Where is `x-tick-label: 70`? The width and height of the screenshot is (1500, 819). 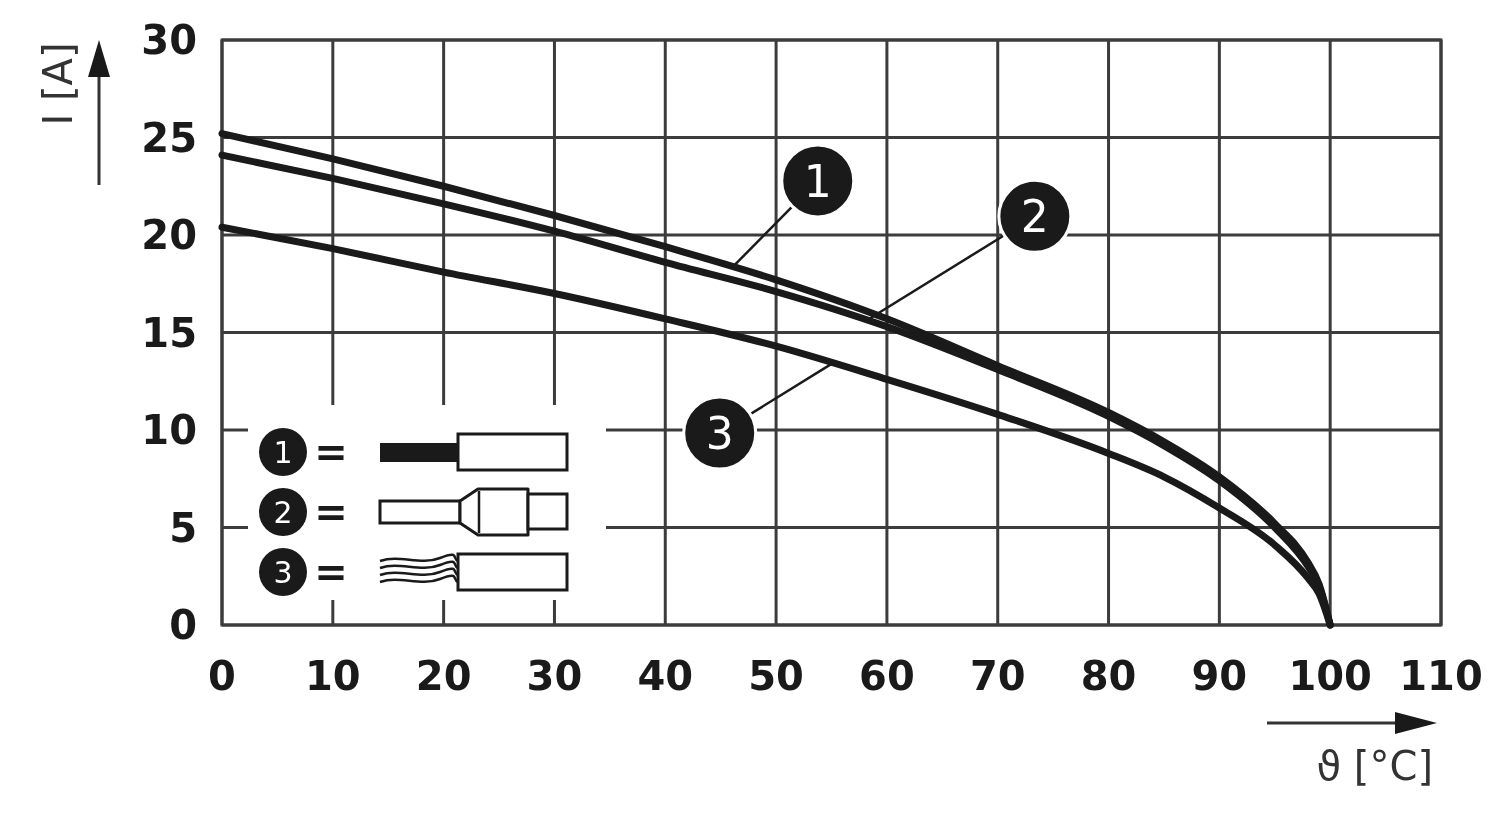
x-tick-label: 70 is located at coordinates (997, 676).